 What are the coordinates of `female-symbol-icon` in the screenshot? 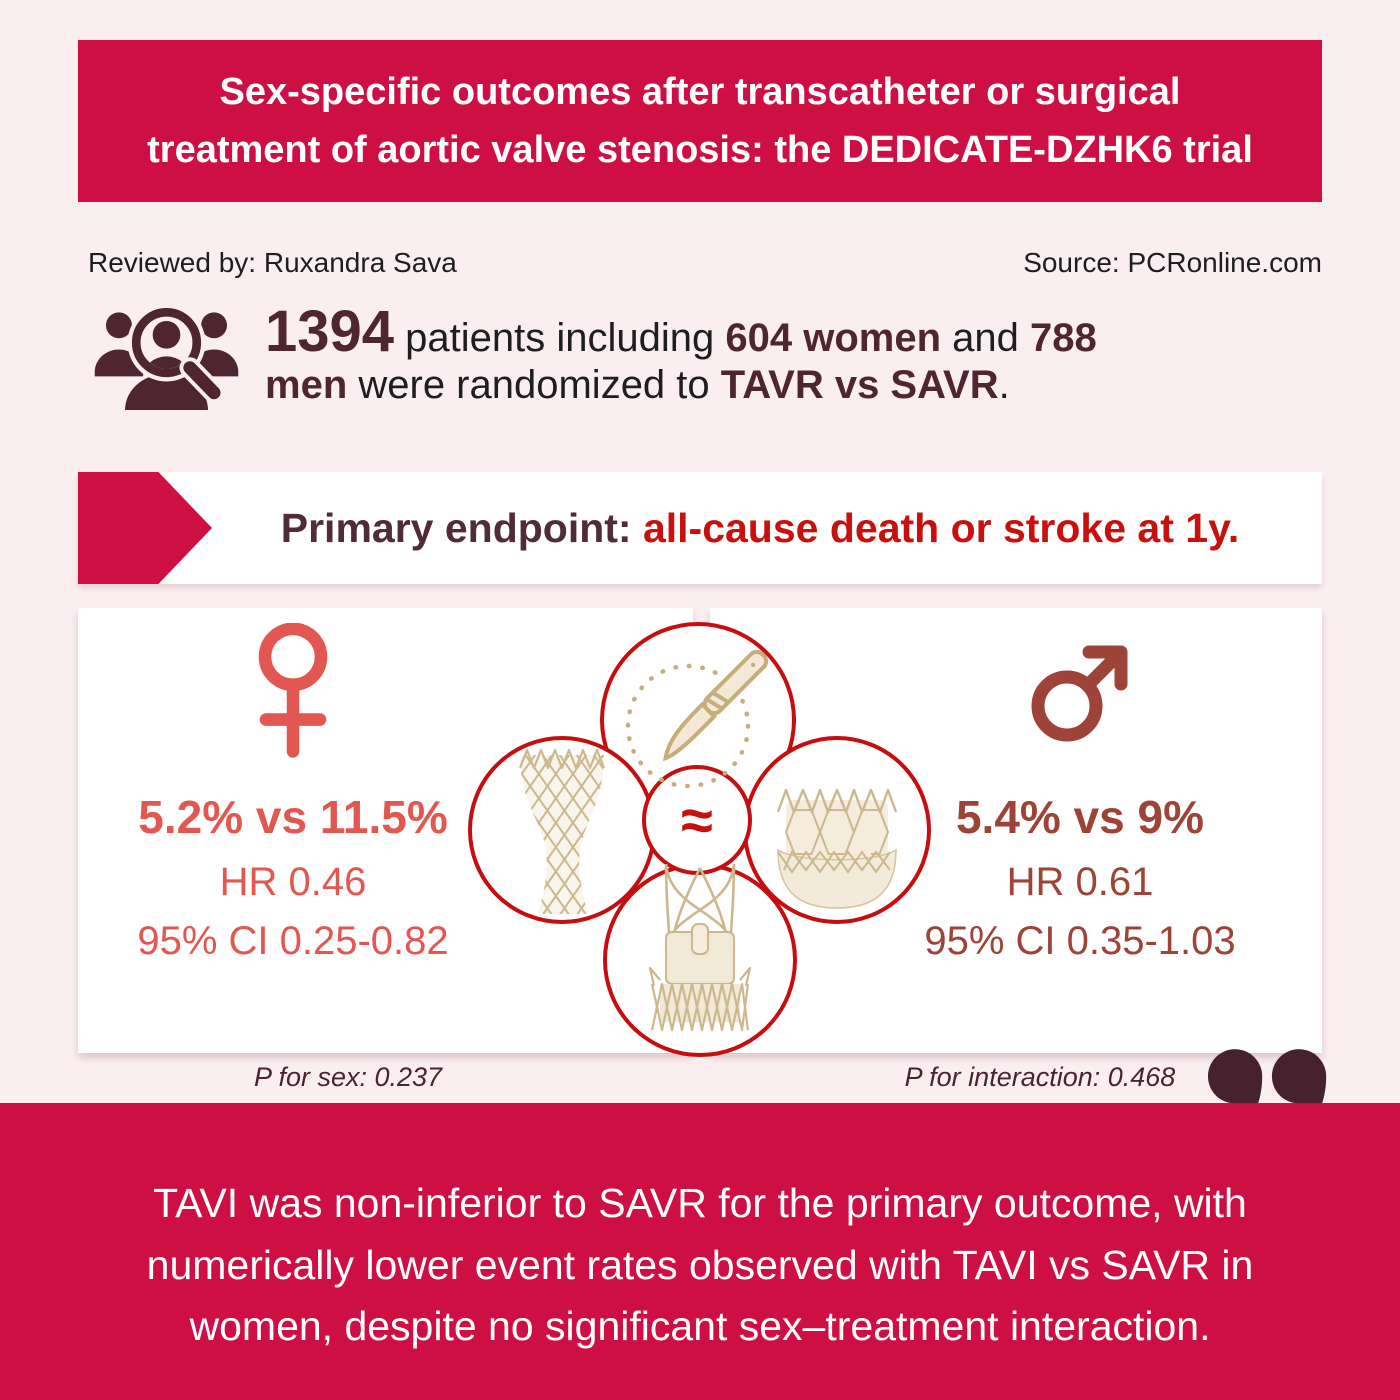 It's located at (293, 690).